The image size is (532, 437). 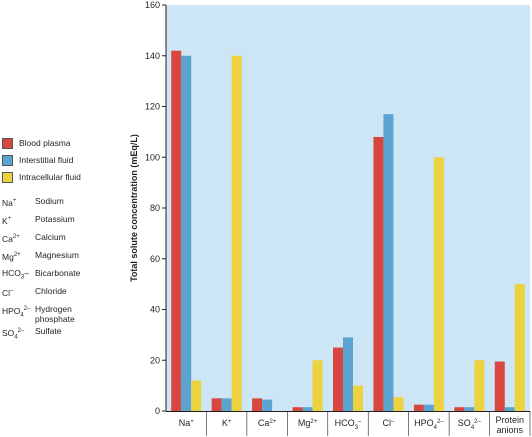 What do you see at coordinates (11, 256) in the screenshot?
I see `ion-symbol: Mg2+` at bounding box center [11, 256].